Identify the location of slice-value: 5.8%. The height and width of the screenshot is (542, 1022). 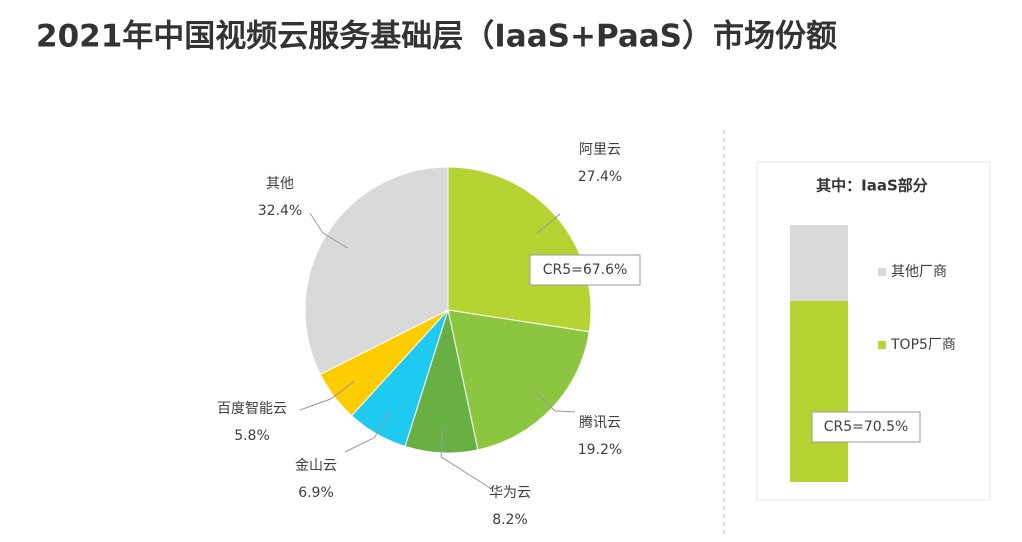
(252, 436).